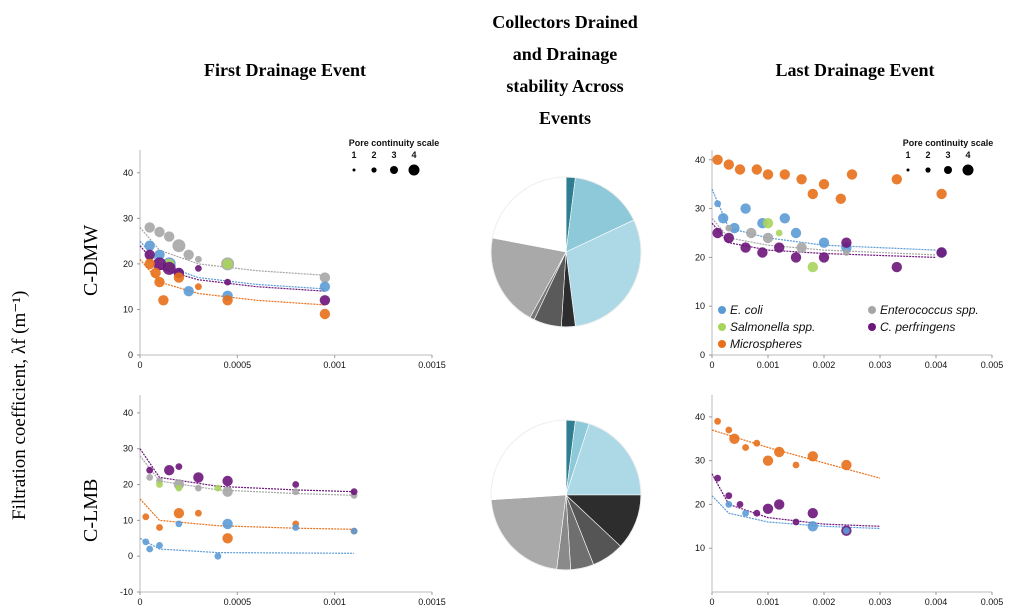 The height and width of the screenshot is (616, 1024). I want to click on x-tick-label: 0.004, so click(936, 602).